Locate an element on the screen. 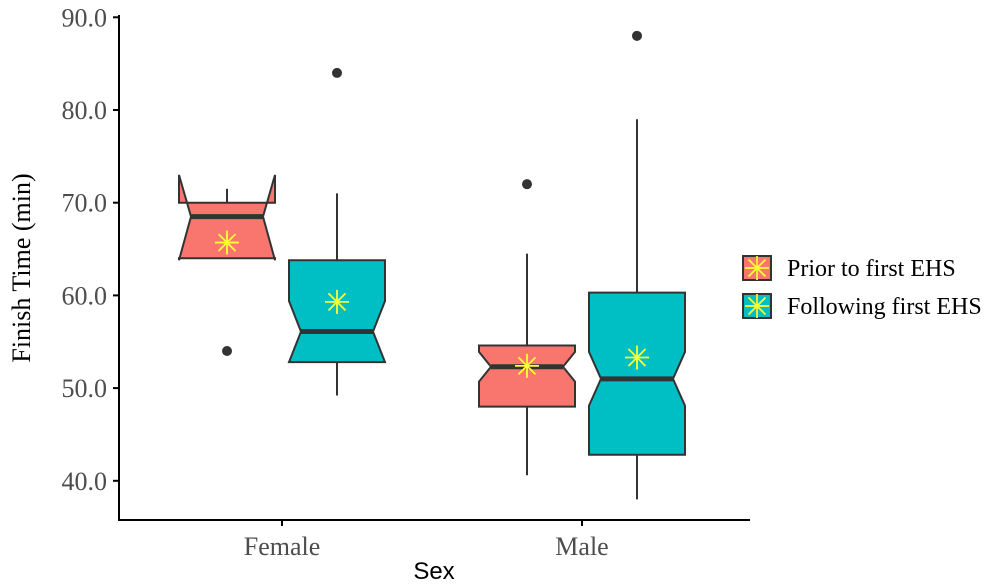 The height and width of the screenshot is (585, 1003). x-axis: Female Male is located at coordinates (434, 540).